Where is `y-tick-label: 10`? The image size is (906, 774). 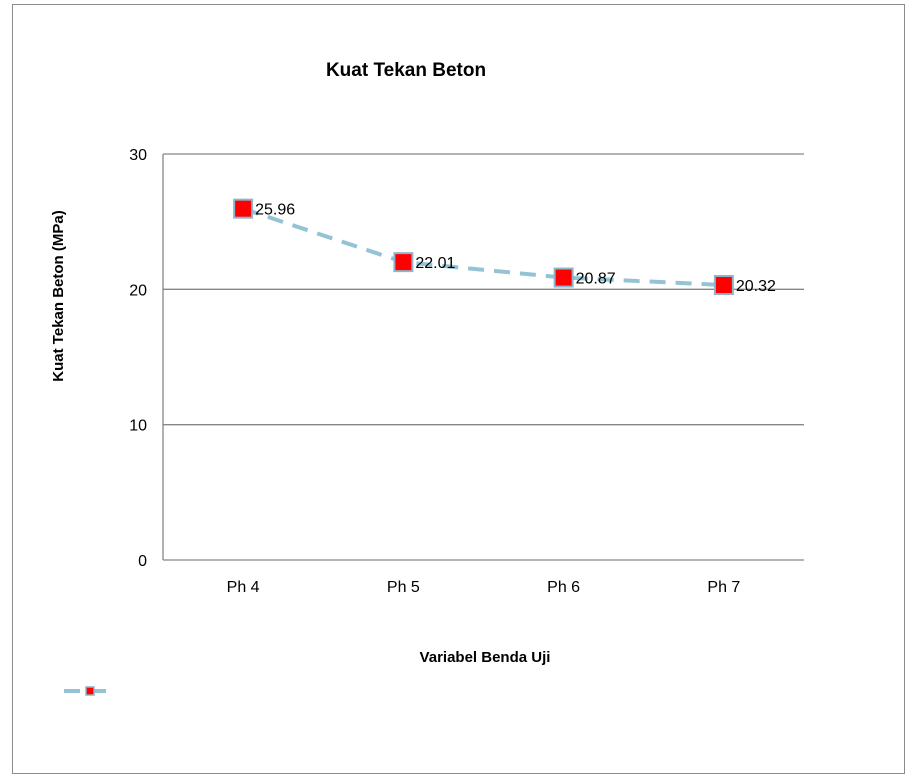
y-tick-label: 10 is located at coordinates (138, 426).